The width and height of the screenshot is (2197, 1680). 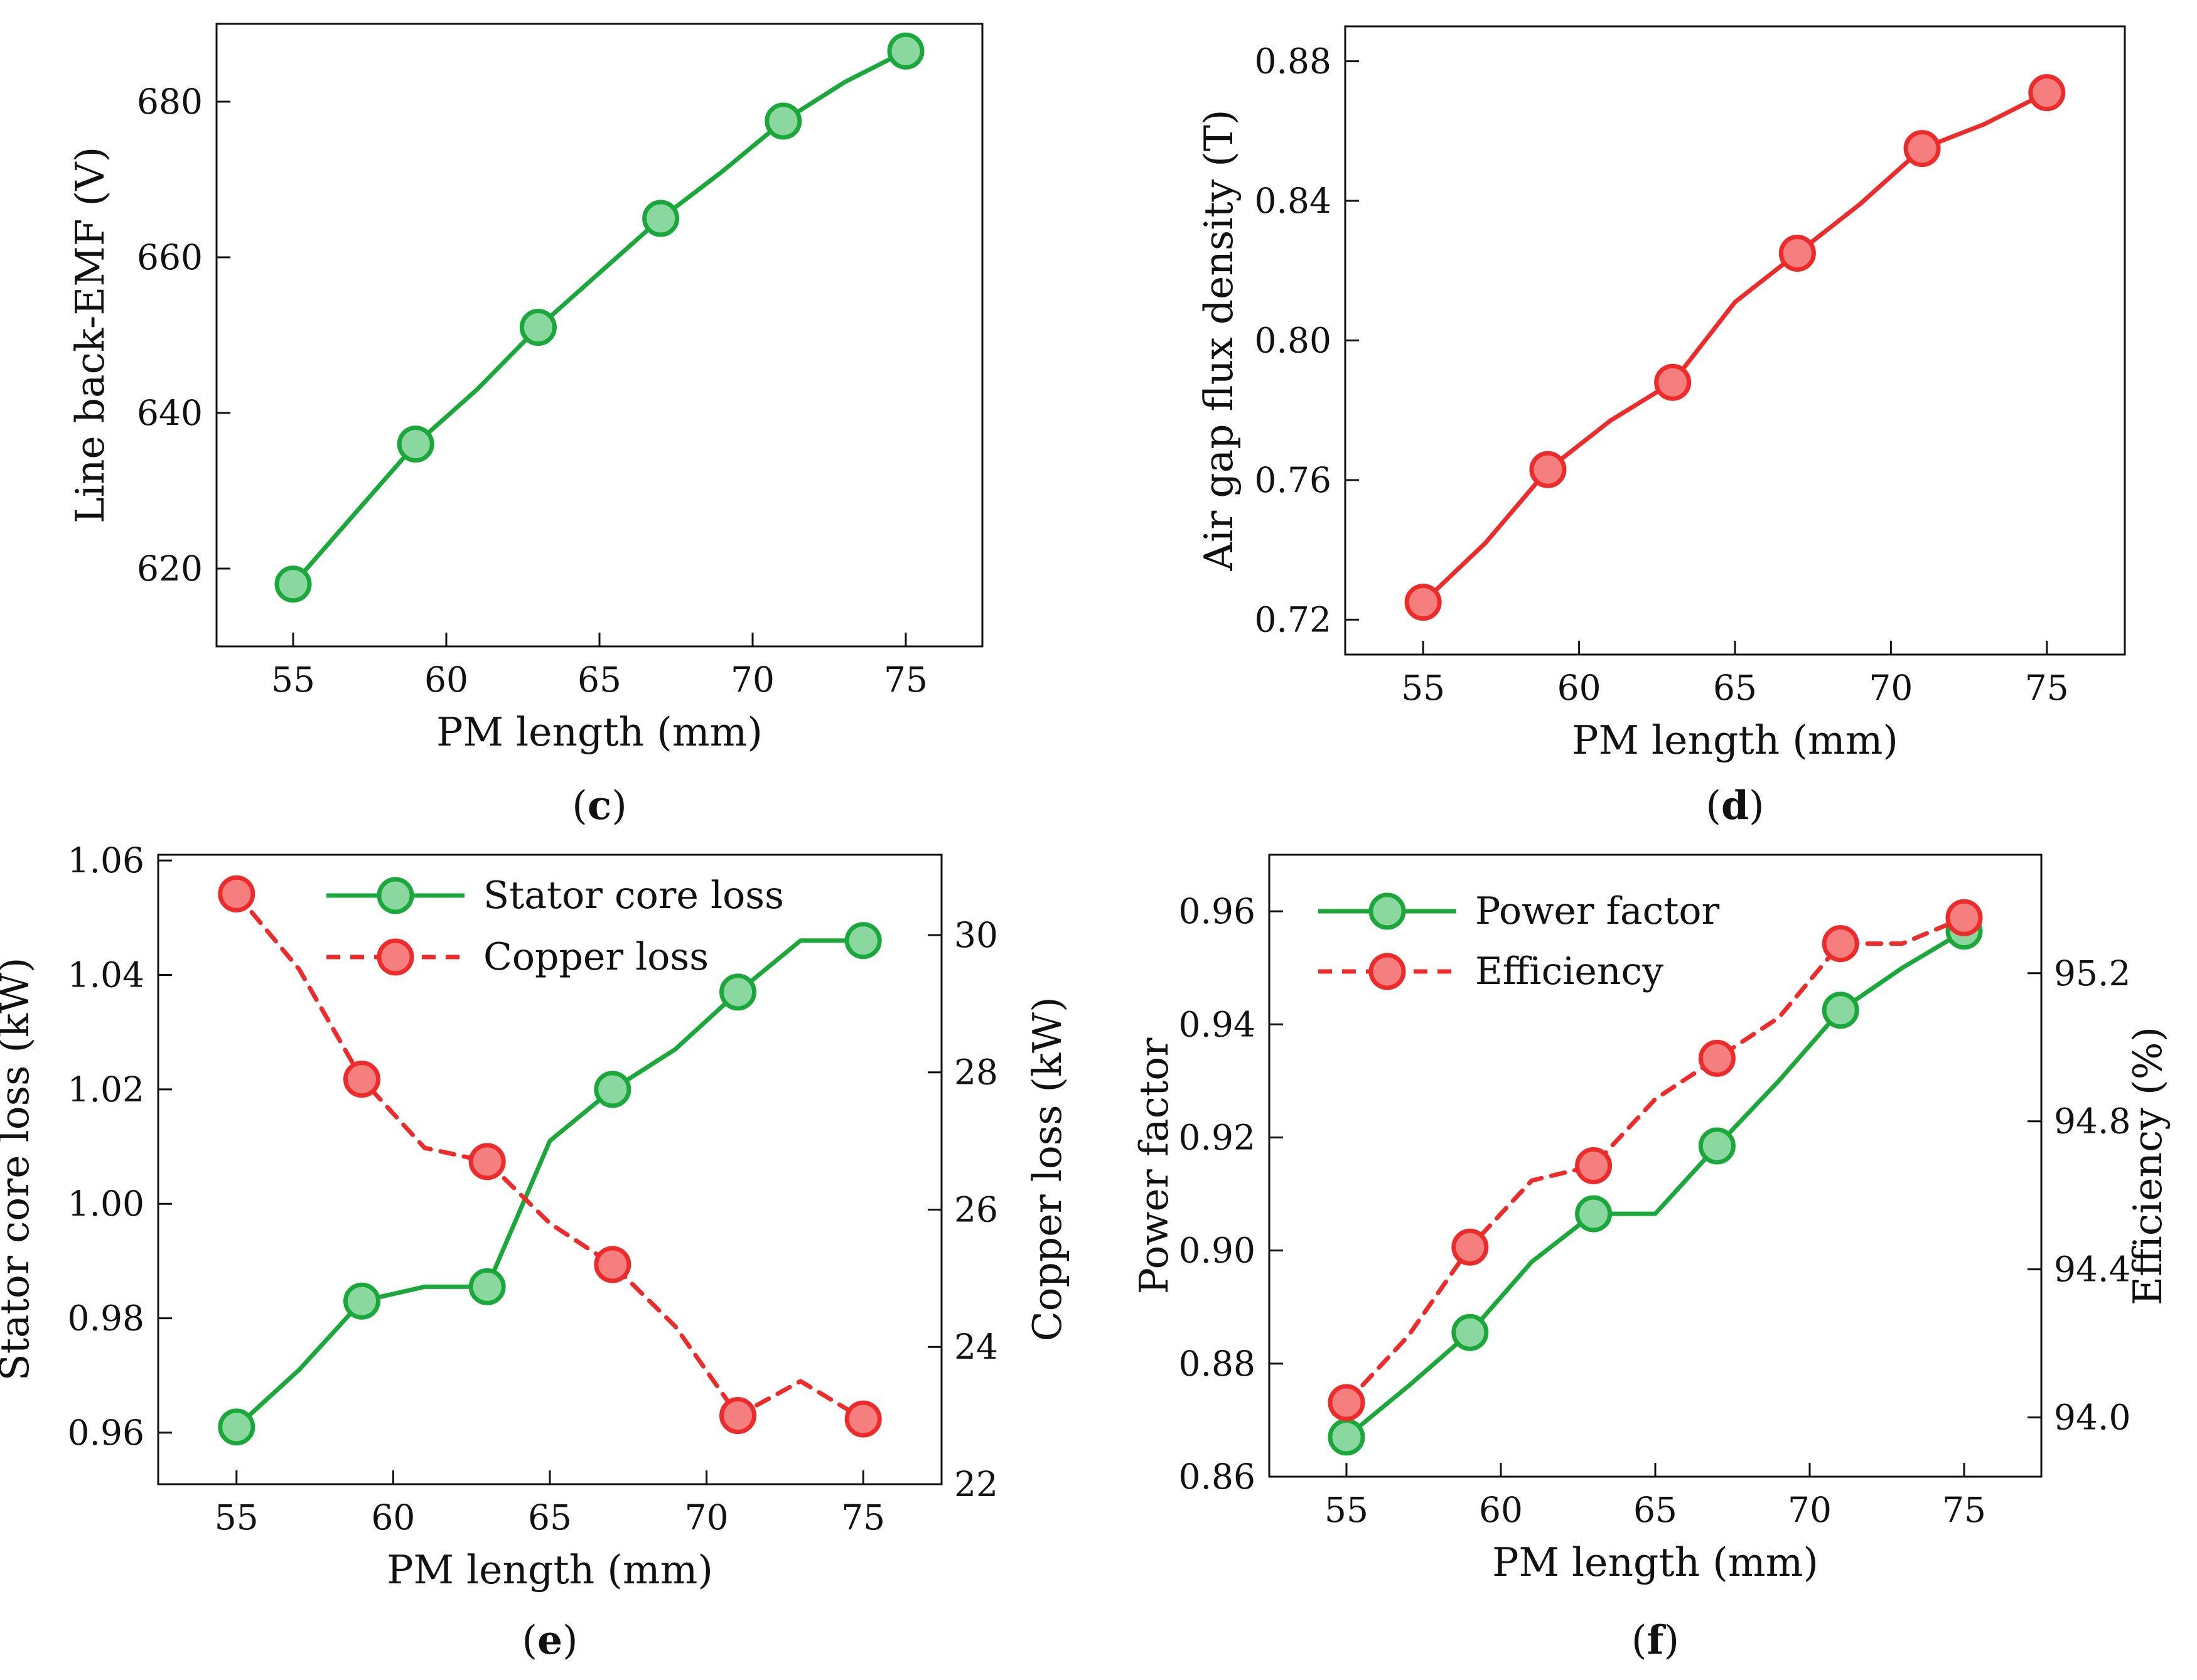 What do you see at coordinates (1734, 805) in the screenshot?
I see `panel-caption: (d)` at bounding box center [1734, 805].